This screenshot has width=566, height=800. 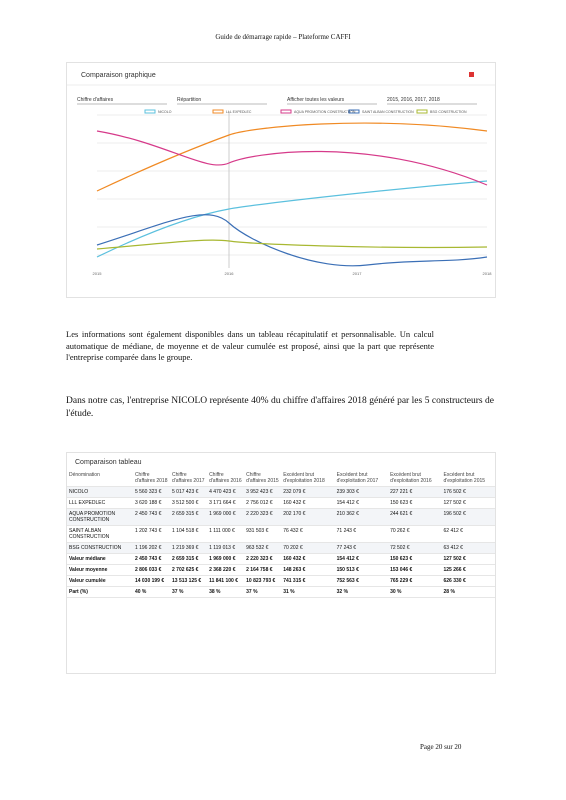 I want to click on legend-label: AQUA PROMOTION CONSTRUCTION, so click(x=325, y=112).